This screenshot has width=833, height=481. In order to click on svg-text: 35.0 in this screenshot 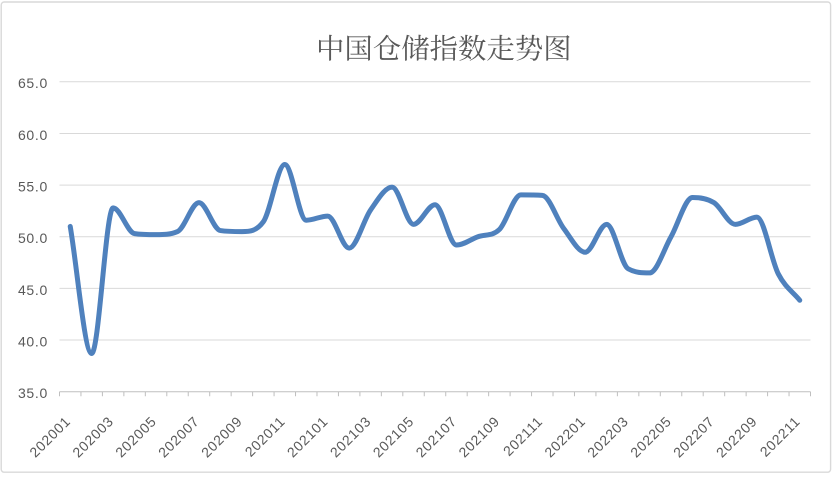, I will do `click(33, 393)`.